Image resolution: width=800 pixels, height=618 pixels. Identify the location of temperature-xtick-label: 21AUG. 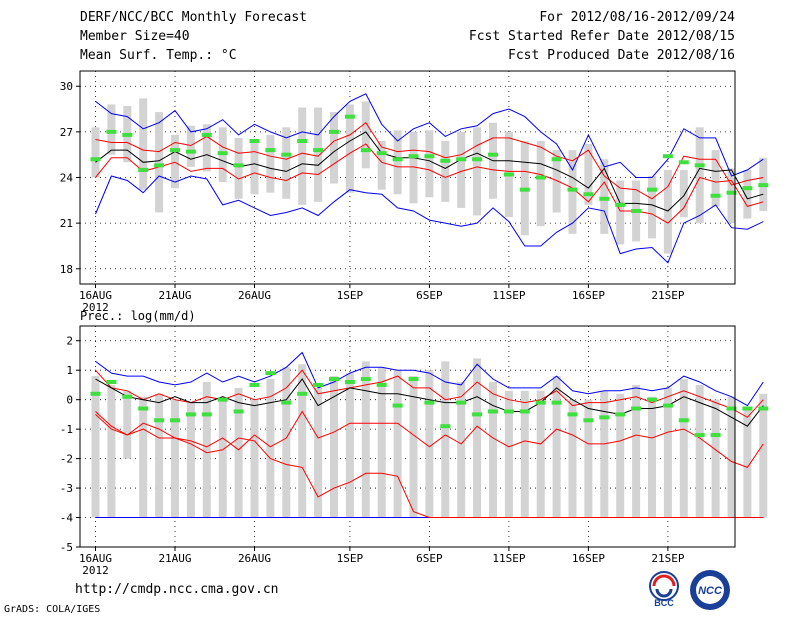
(174, 295).